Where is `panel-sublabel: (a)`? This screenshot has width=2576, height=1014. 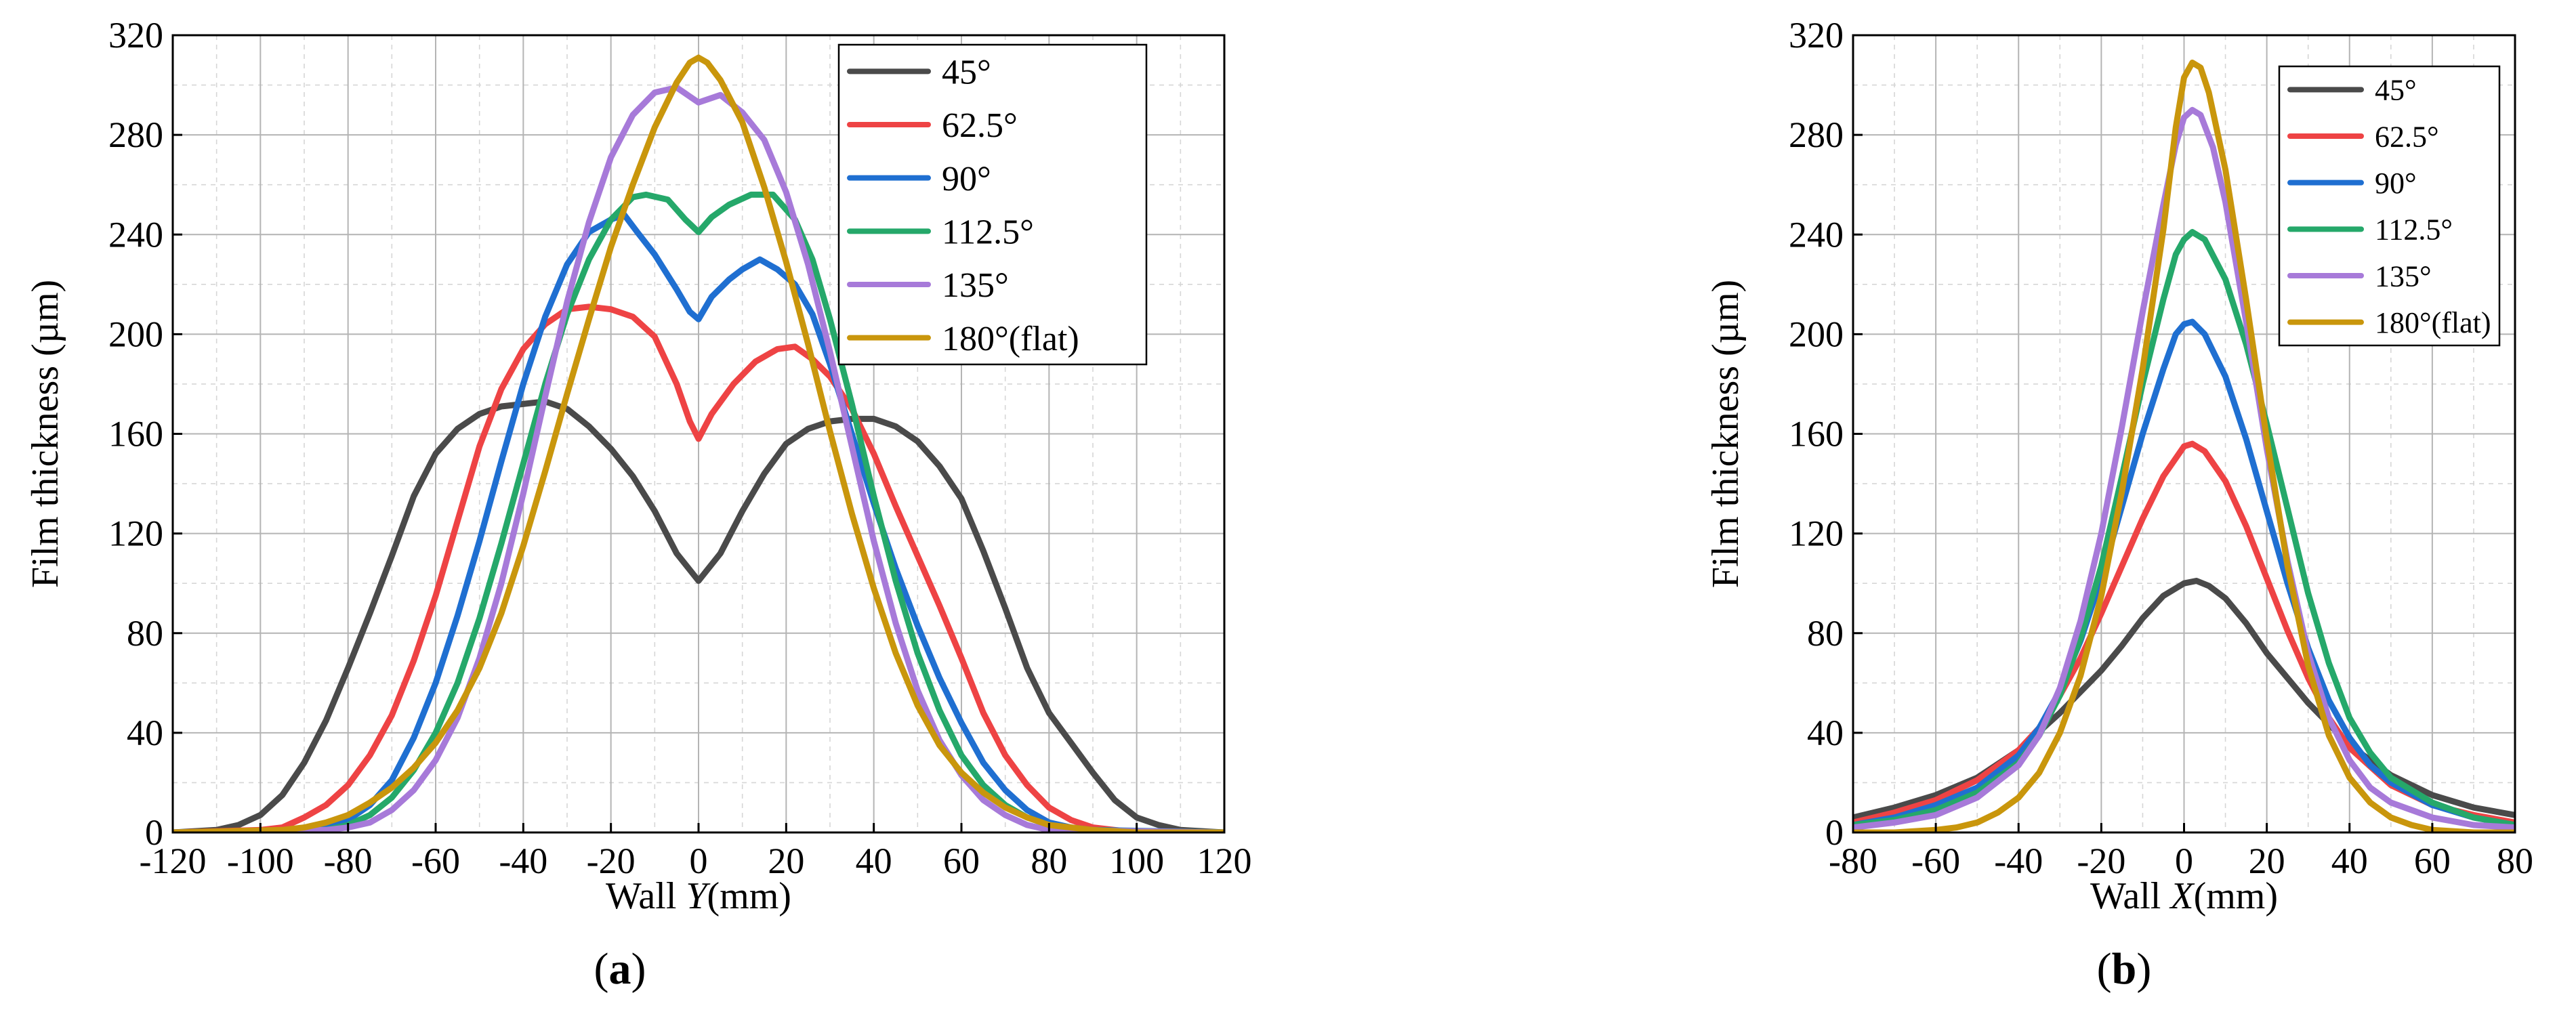 panel-sublabel: (a) is located at coordinates (620, 969).